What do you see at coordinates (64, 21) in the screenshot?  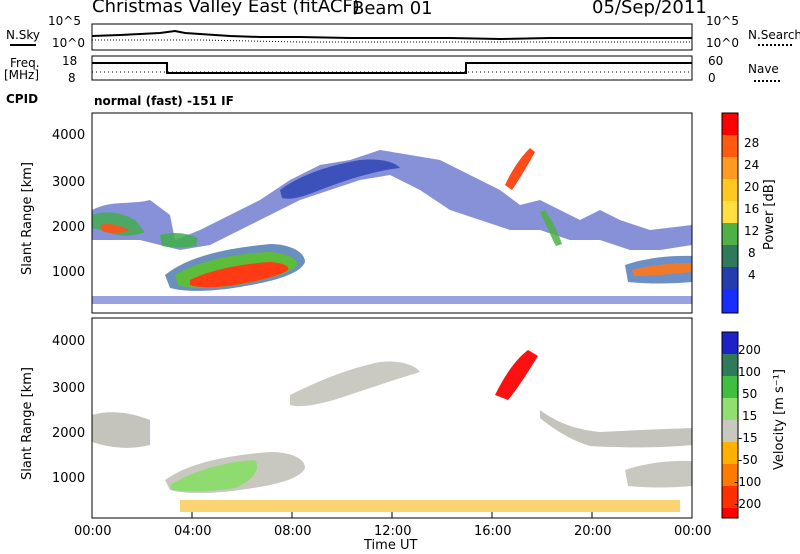 I see `noise-tick-left-high: 10^5` at bounding box center [64, 21].